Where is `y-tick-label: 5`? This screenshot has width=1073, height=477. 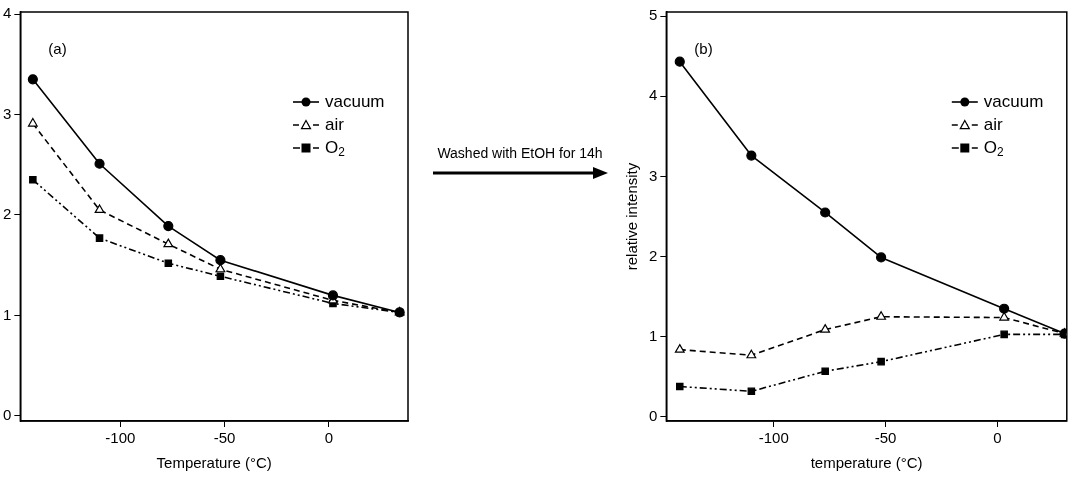
y-tick-label: 5 is located at coordinates (653, 15).